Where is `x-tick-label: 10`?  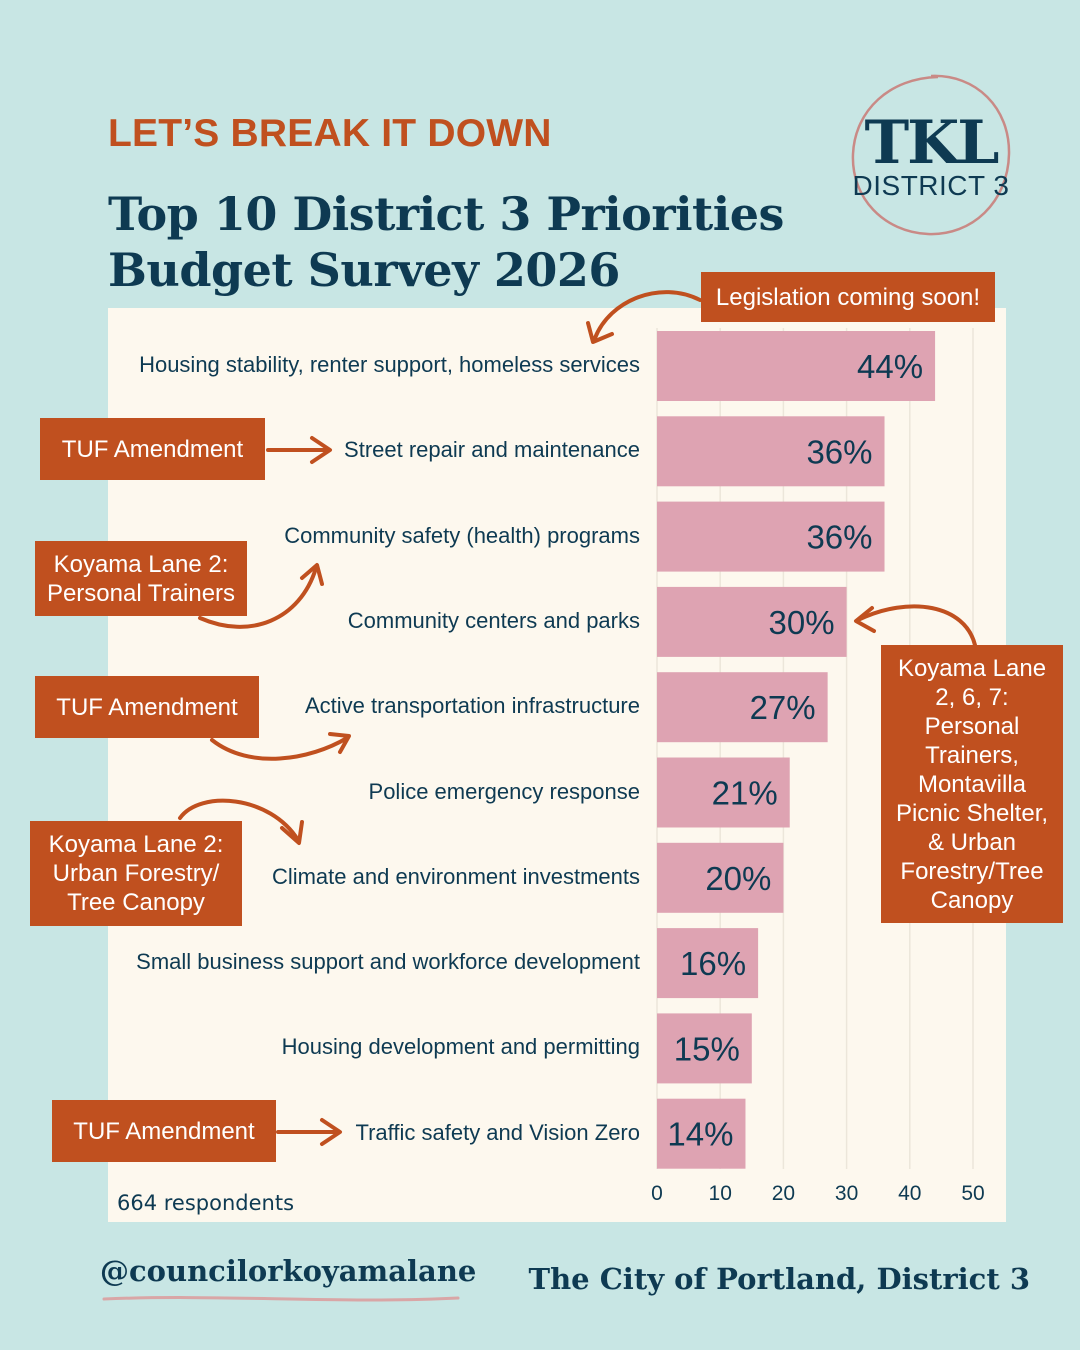 x-tick-label: 10 is located at coordinates (720, 1193).